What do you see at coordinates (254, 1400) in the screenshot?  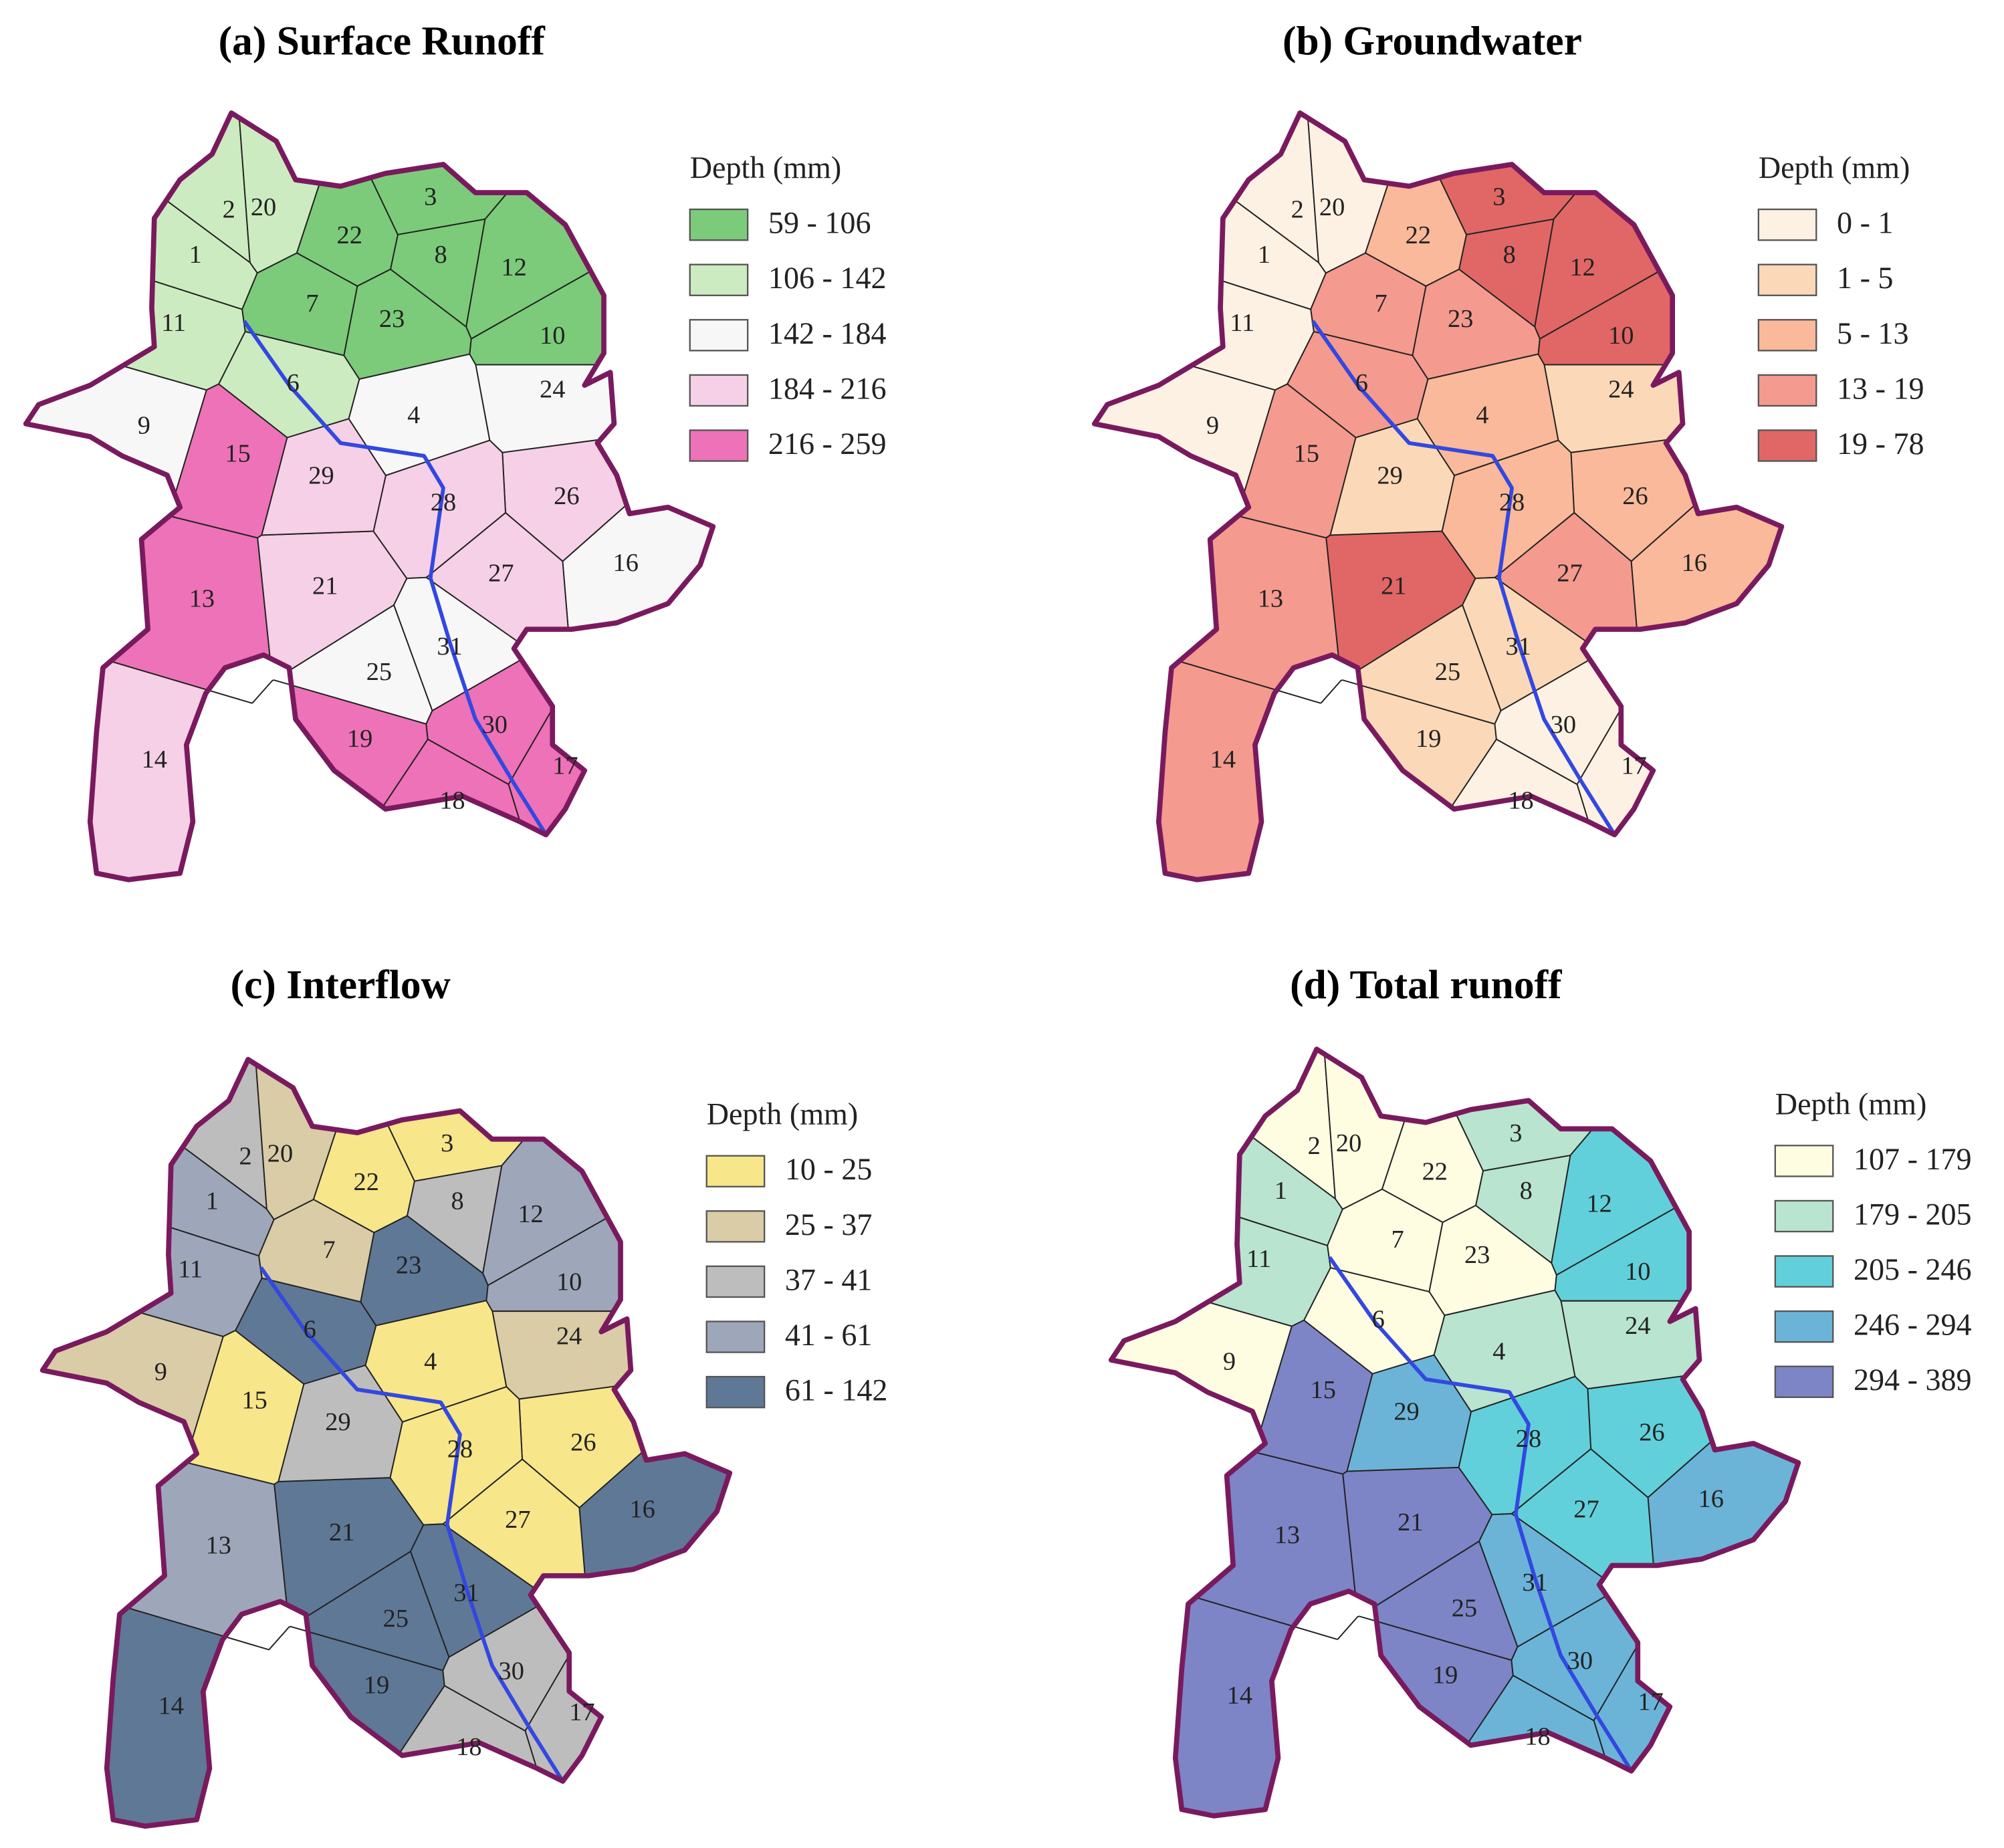 I see `subbasin-label: 15` at bounding box center [254, 1400].